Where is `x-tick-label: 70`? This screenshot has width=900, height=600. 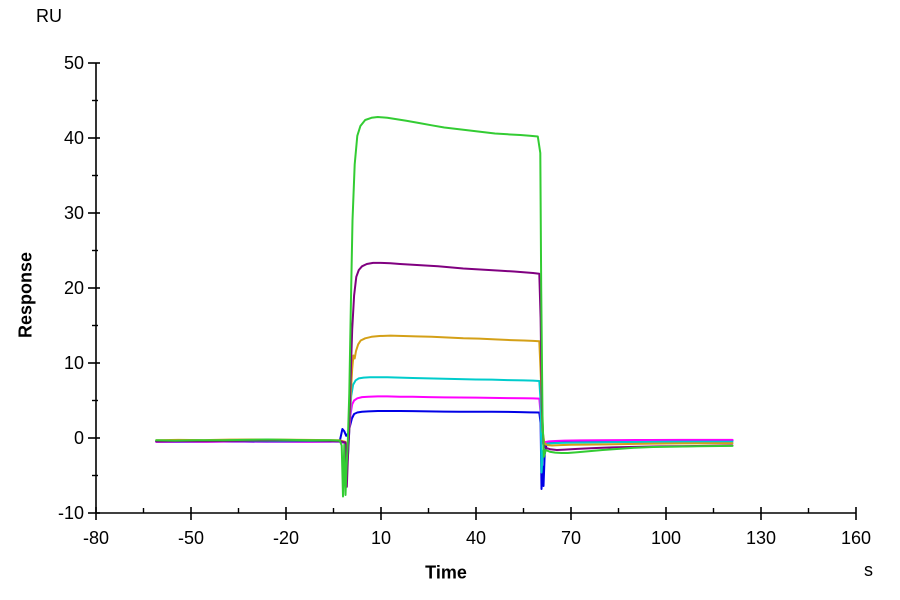 x-tick-label: 70 is located at coordinates (571, 538).